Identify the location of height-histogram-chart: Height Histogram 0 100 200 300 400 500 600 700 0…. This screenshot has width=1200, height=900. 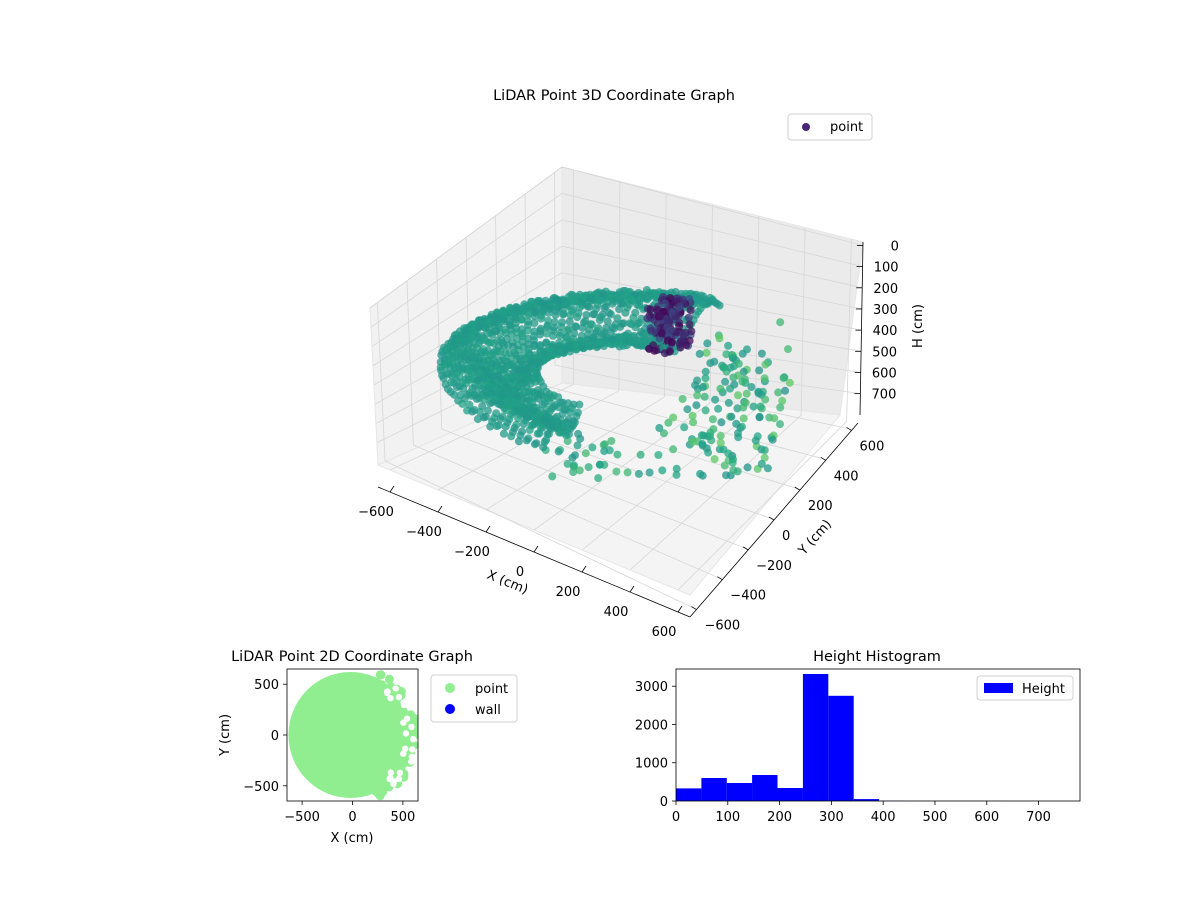
(858, 737).